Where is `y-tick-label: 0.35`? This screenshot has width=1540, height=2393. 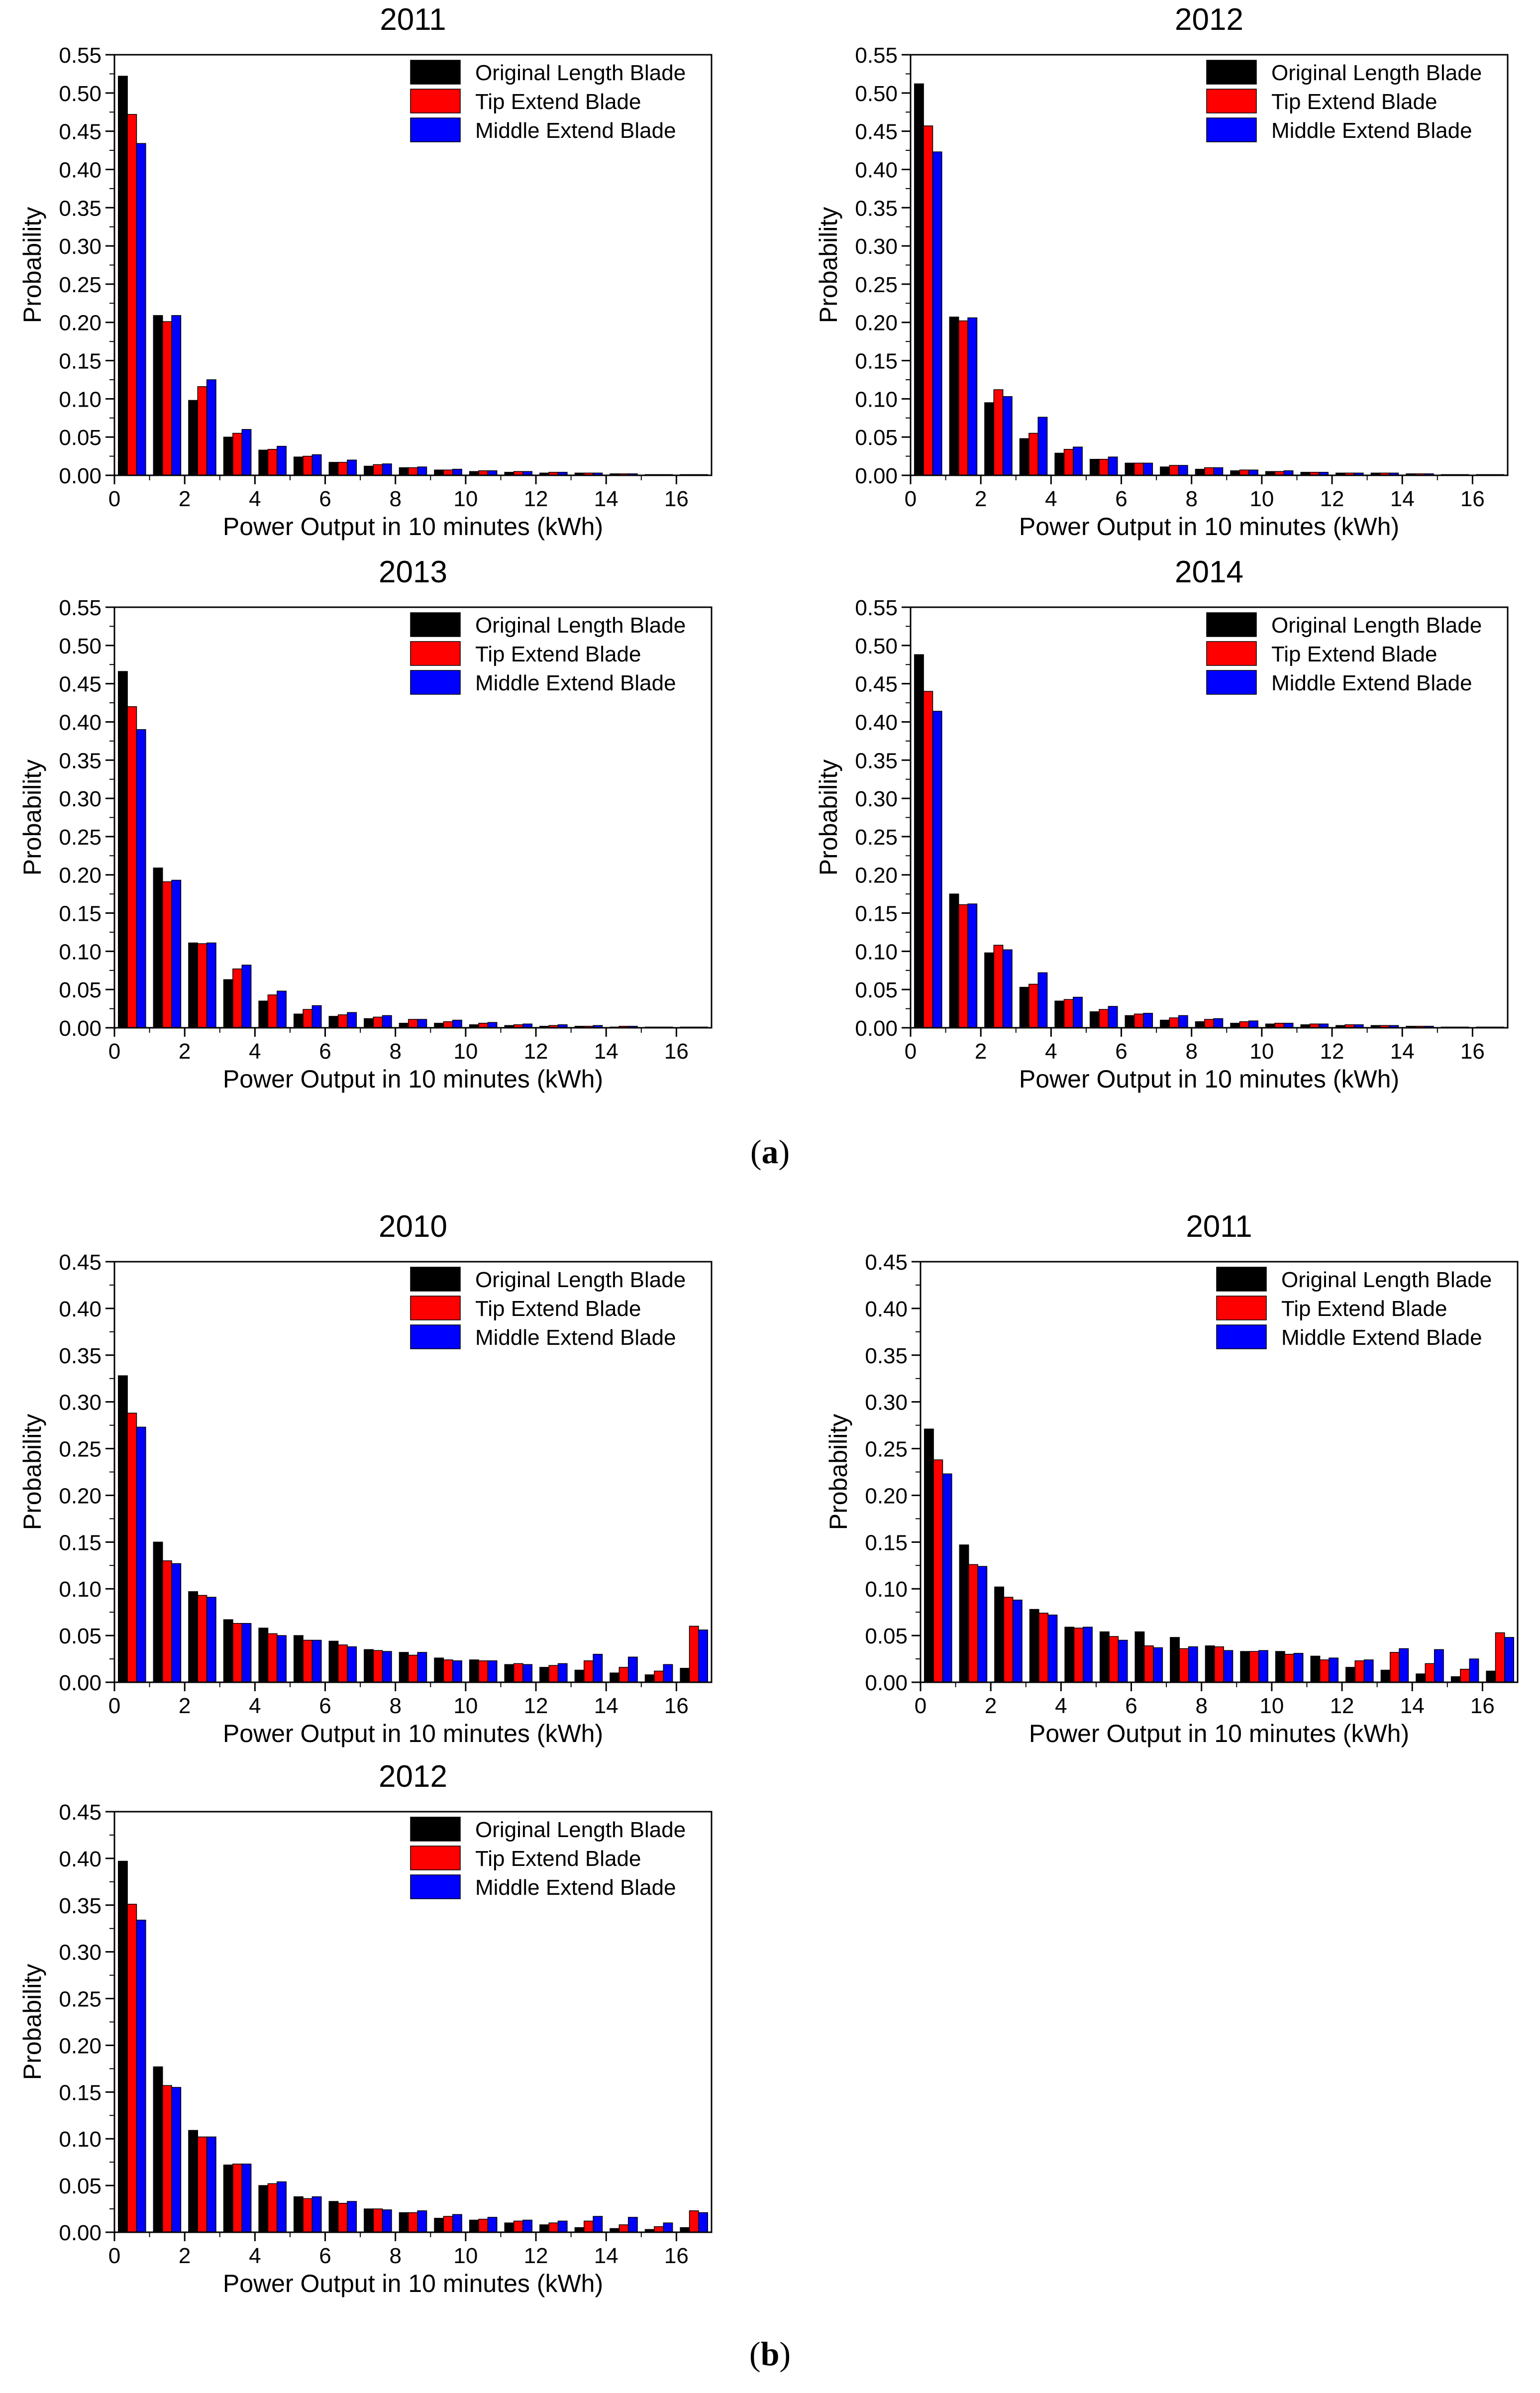
y-tick-label: 0.35 is located at coordinates (80, 761).